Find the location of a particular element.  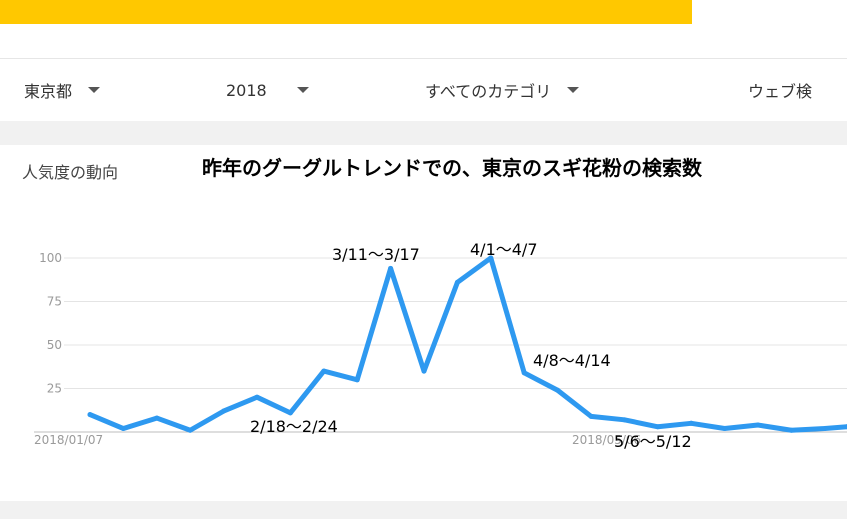

y-tick-label: 75 is located at coordinates (54, 302).